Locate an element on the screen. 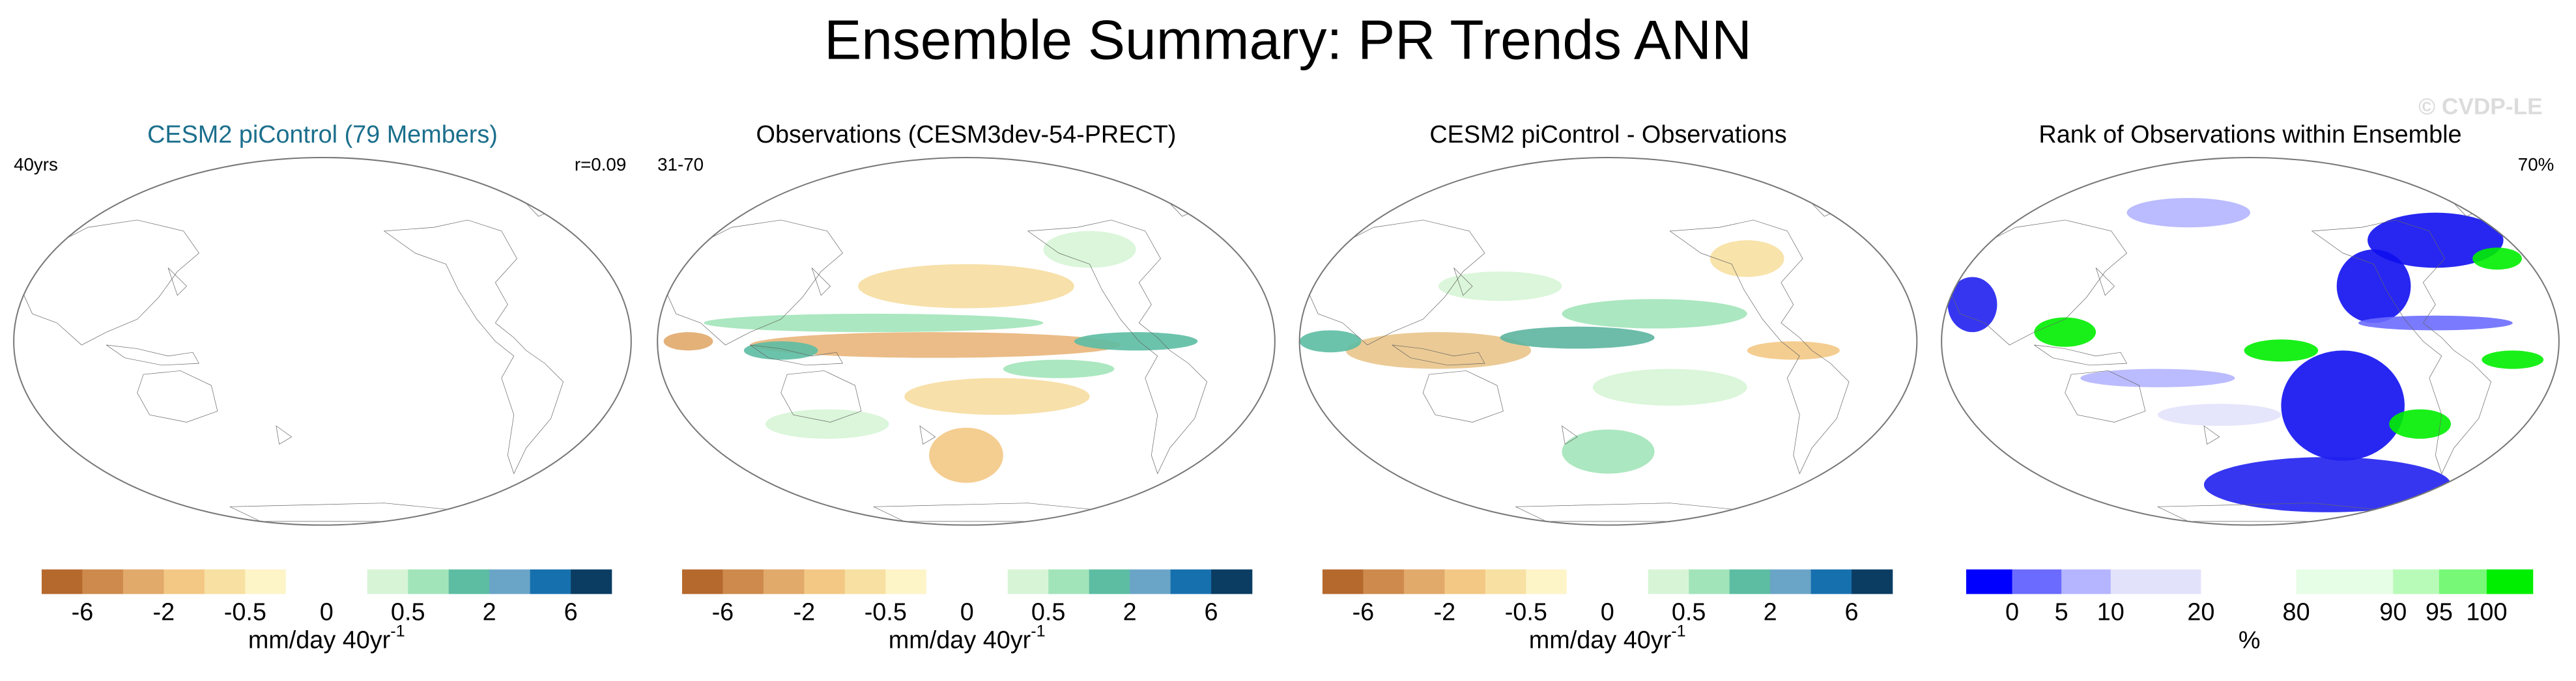  panel-title: CESM2 piControl (79 Members) is located at coordinates (322, 134).